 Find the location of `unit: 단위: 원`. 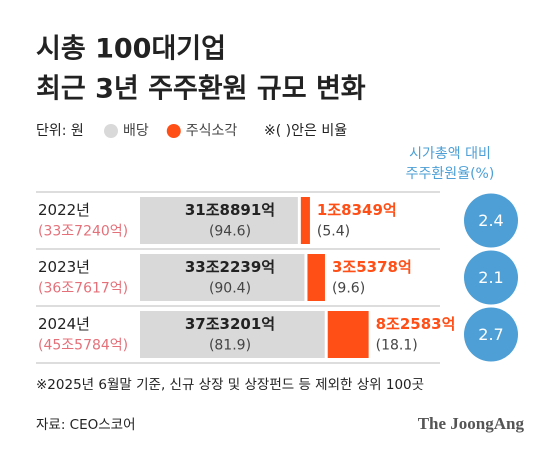

unit: 단위: 원 is located at coordinates (60, 131).